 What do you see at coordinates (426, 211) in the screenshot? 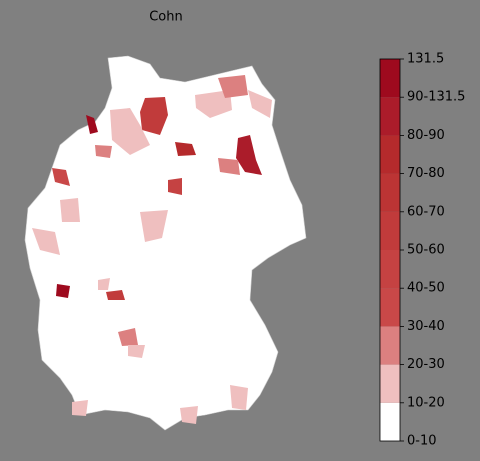
I see `legend-label: 60-70` at bounding box center [426, 211].